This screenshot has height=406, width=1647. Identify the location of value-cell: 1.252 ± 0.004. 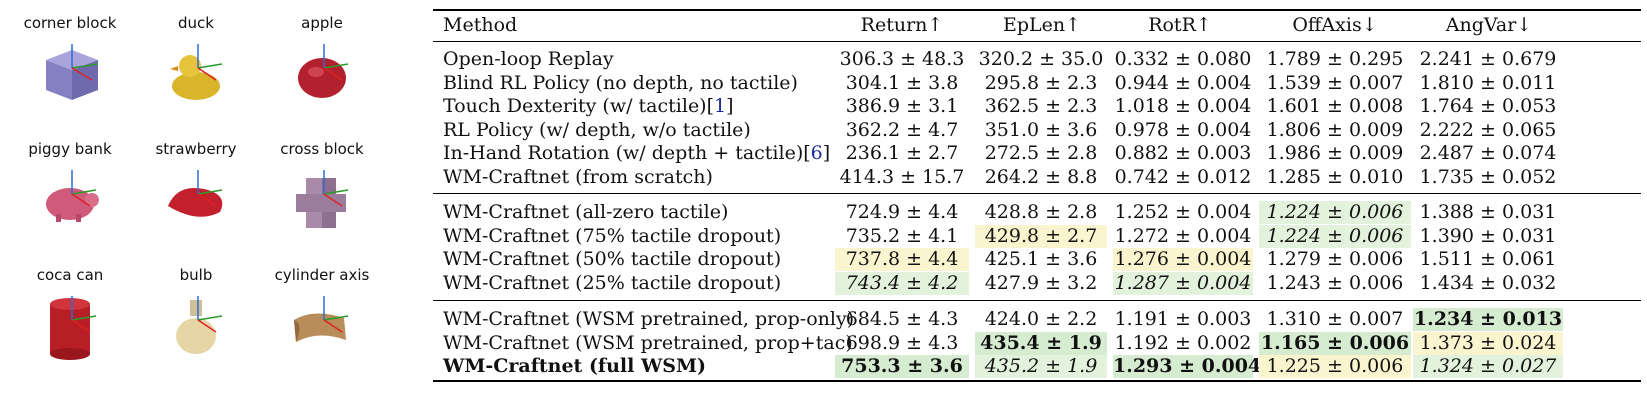
(1183, 212).